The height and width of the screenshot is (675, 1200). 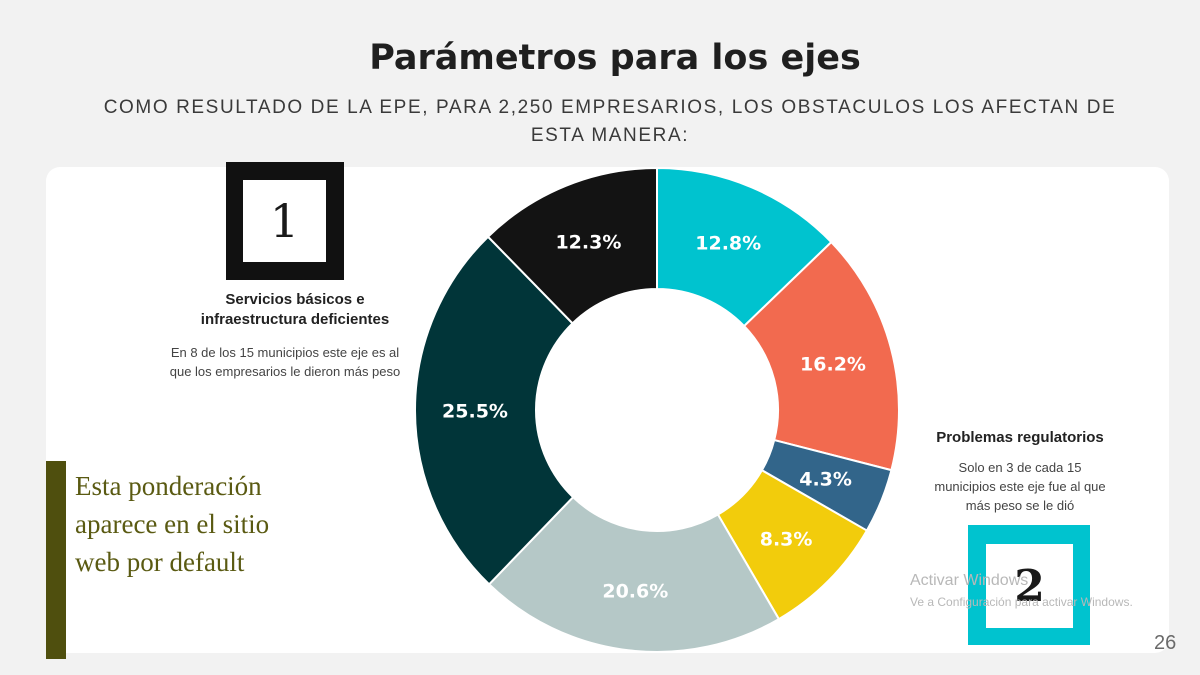 What do you see at coordinates (825, 480) in the screenshot?
I see `donut-slice-label-3: 4.3%` at bounding box center [825, 480].